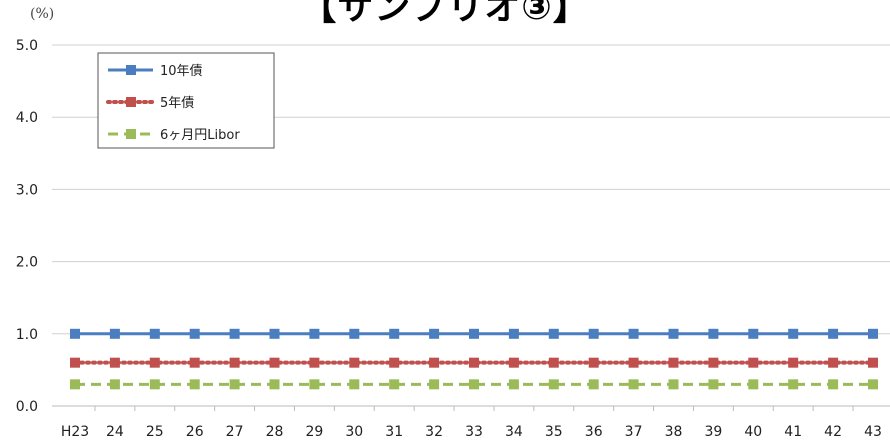 The width and height of the screenshot is (890, 441). What do you see at coordinates (200, 135) in the screenshot?
I see `legend-label: 6ヶ月円Libor` at bounding box center [200, 135].